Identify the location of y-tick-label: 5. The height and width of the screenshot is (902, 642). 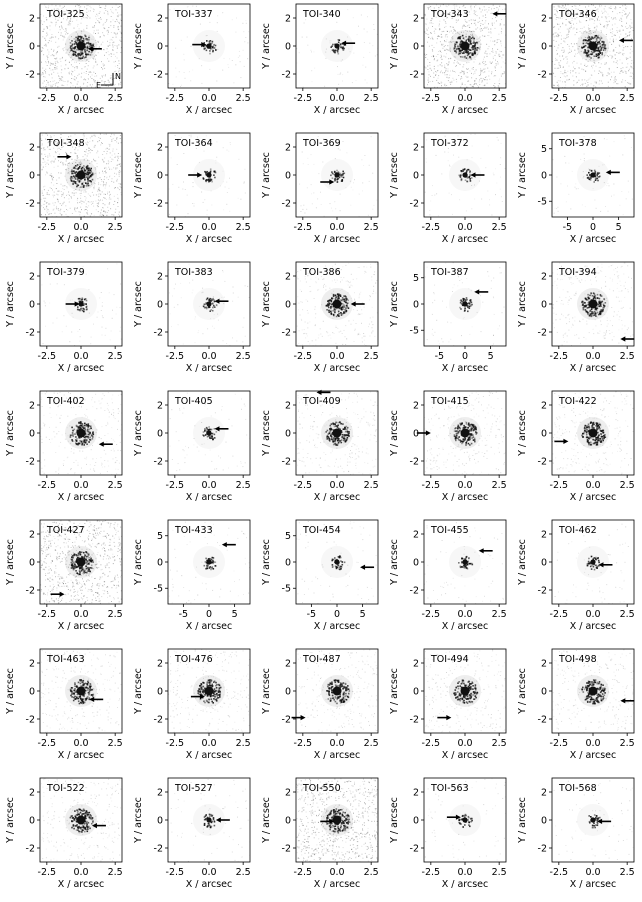
(544, 149).